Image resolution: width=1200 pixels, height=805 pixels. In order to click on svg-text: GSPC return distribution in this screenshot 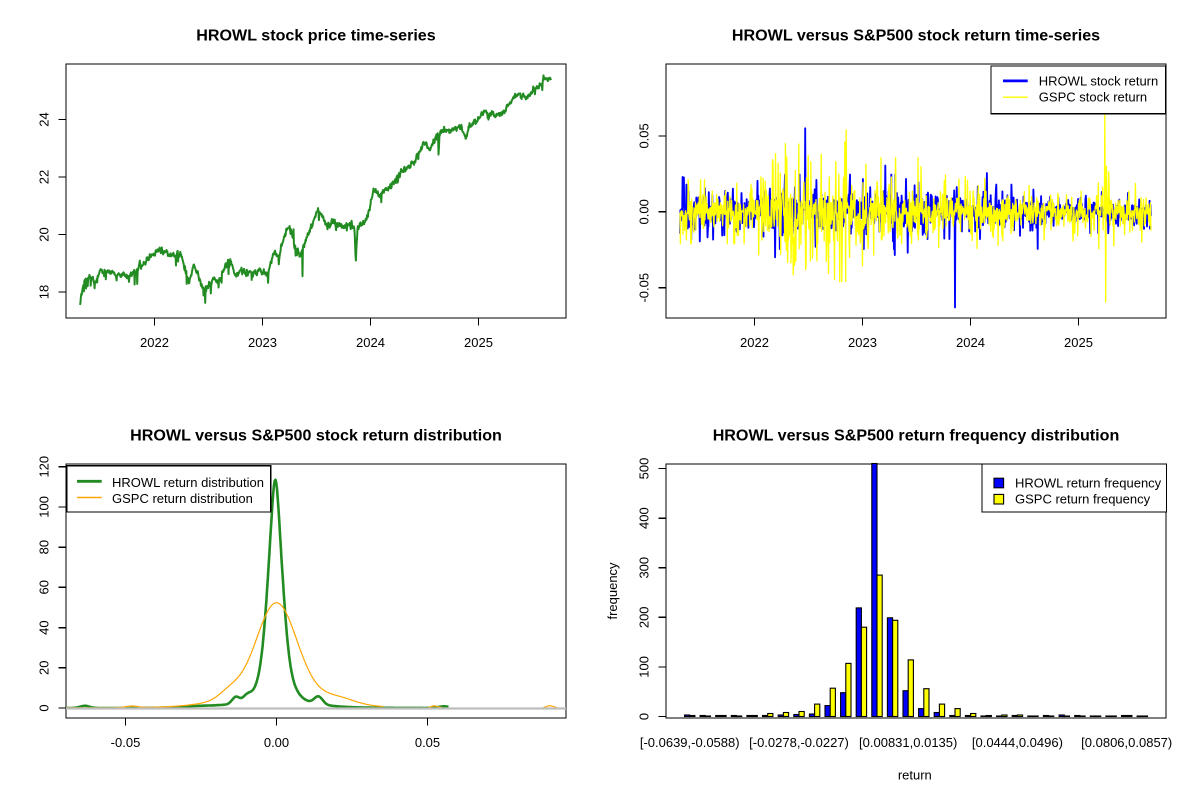, I will do `click(182, 498)`.